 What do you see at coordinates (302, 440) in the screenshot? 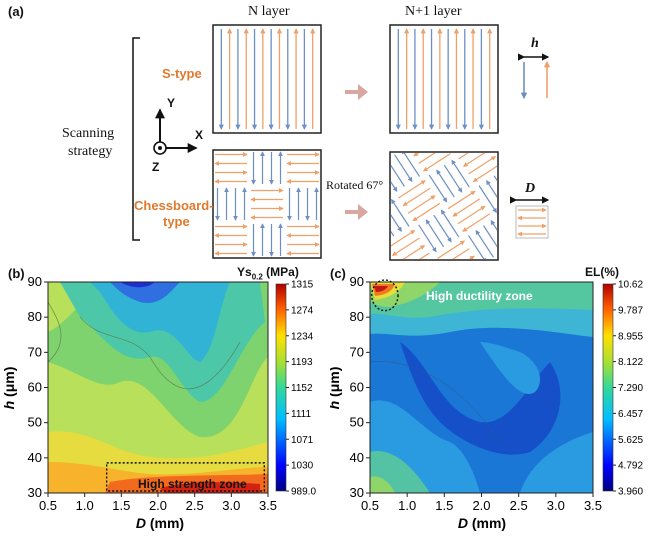
I see `colorbar-tick-label: 1071` at bounding box center [302, 440].